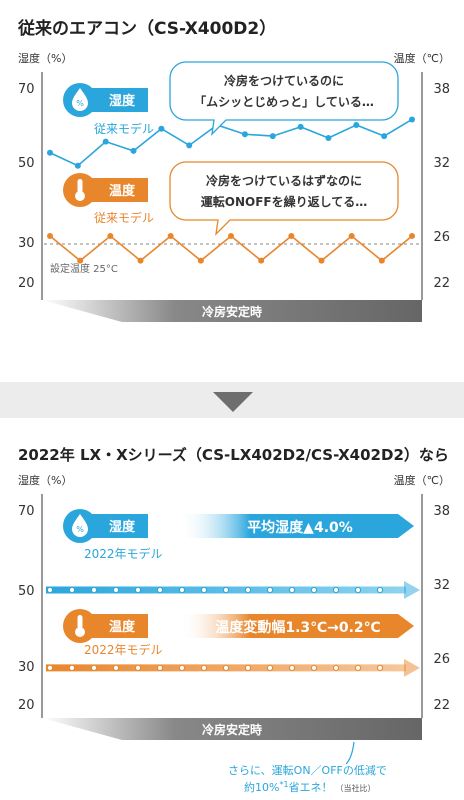 The height and width of the screenshot is (800, 464). What do you see at coordinates (84, 268) in the screenshot?
I see `setpoint-label: 設定温度 25°C` at bounding box center [84, 268].